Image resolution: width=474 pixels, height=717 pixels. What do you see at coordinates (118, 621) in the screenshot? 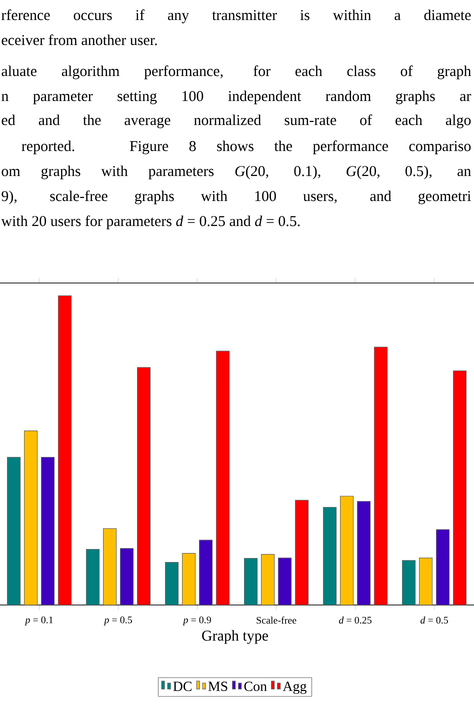
I see `x-tick-label: p = 0.5` at bounding box center [118, 621].